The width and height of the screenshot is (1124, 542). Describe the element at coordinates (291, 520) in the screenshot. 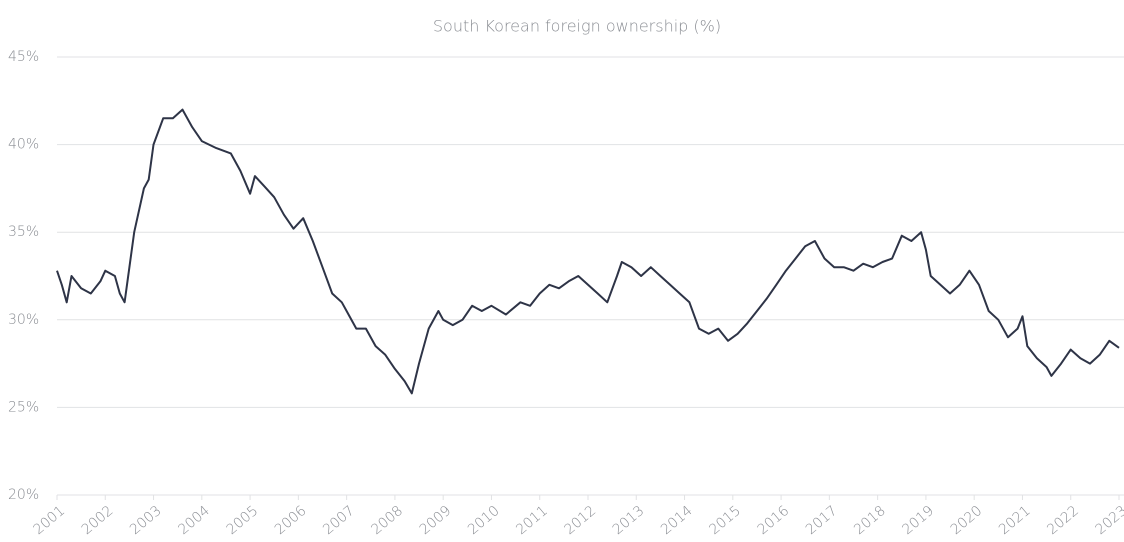

I see `x-tick-label: 2006` at that location.